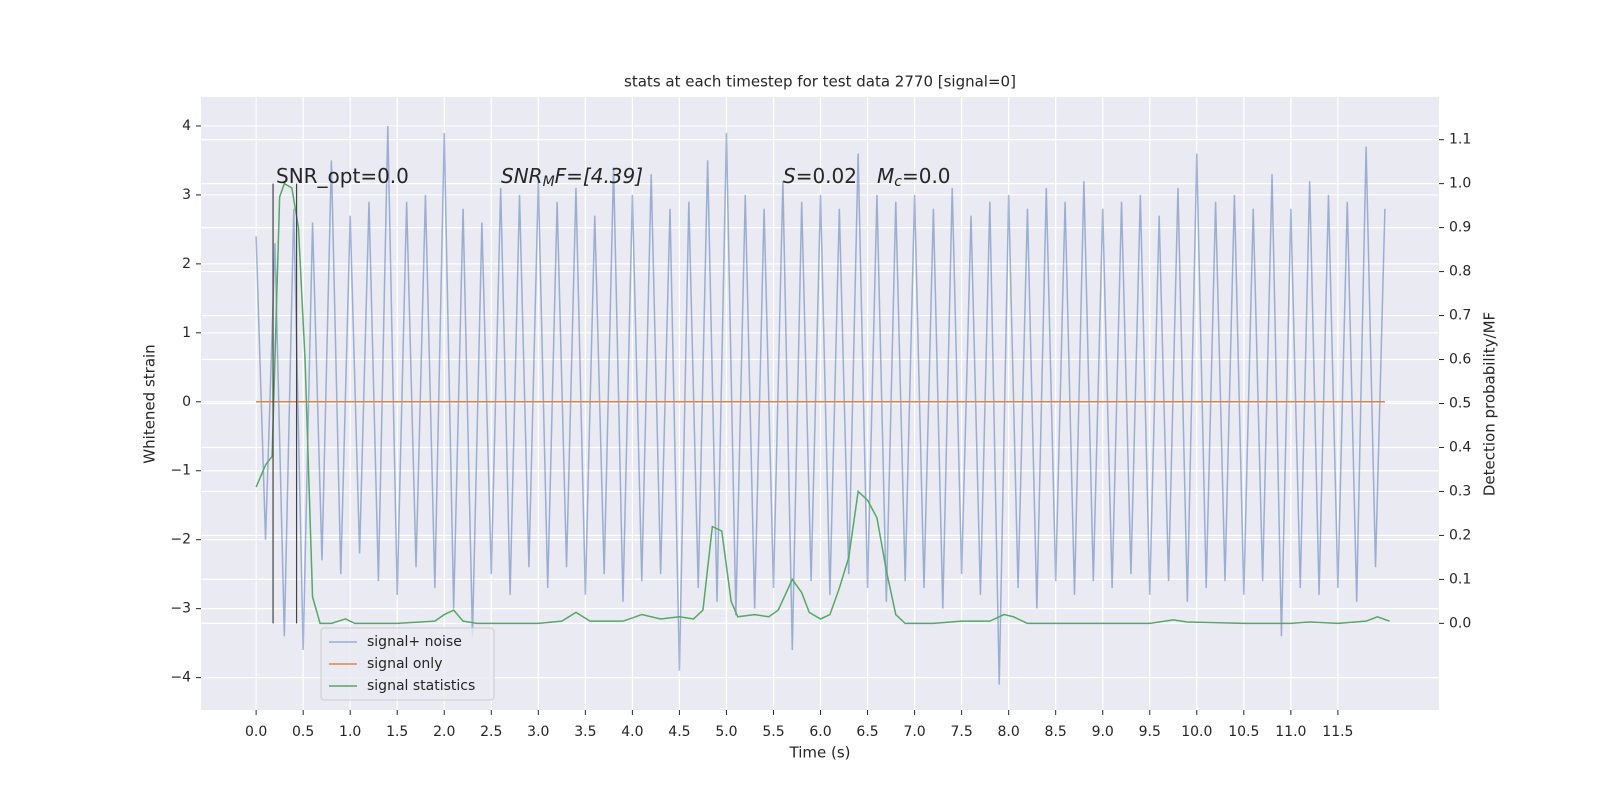  What do you see at coordinates (914, 732) in the screenshot?
I see `x-tick-label: 7.0` at bounding box center [914, 732].